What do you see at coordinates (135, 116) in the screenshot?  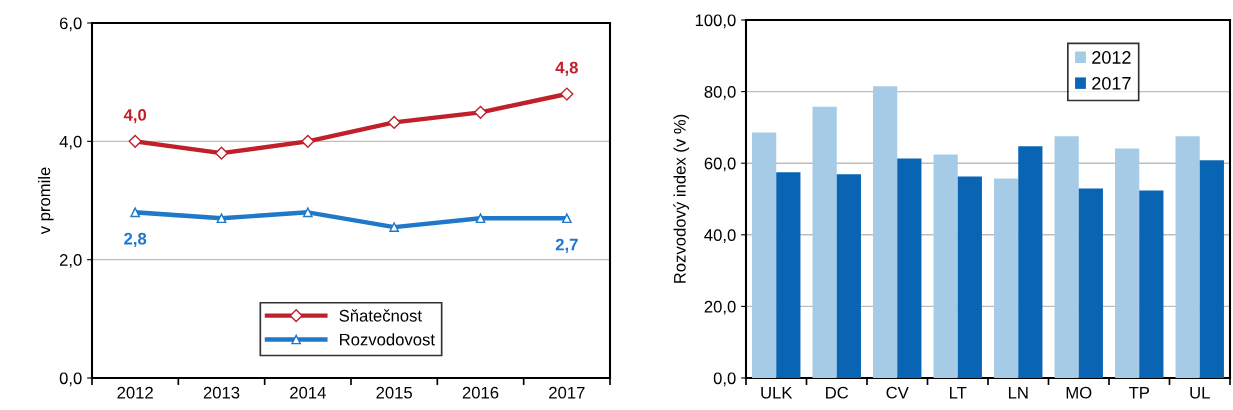 I see `data-label: 4,0` at bounding box center [135, 116].